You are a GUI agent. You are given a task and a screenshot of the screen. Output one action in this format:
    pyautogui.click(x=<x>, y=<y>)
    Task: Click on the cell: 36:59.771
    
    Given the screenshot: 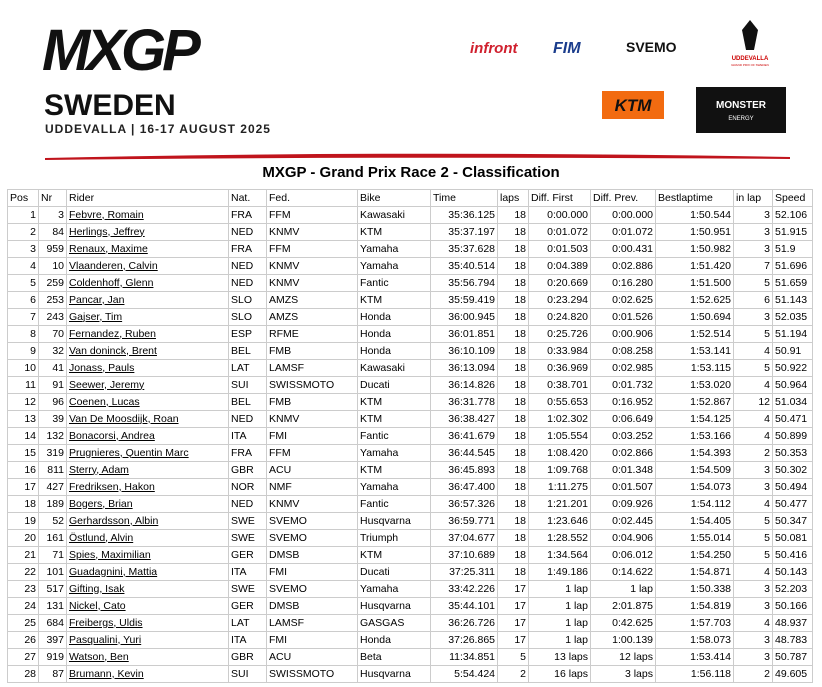 What is the action you would take?
    pyautogui.click(x=464, y=521)
    